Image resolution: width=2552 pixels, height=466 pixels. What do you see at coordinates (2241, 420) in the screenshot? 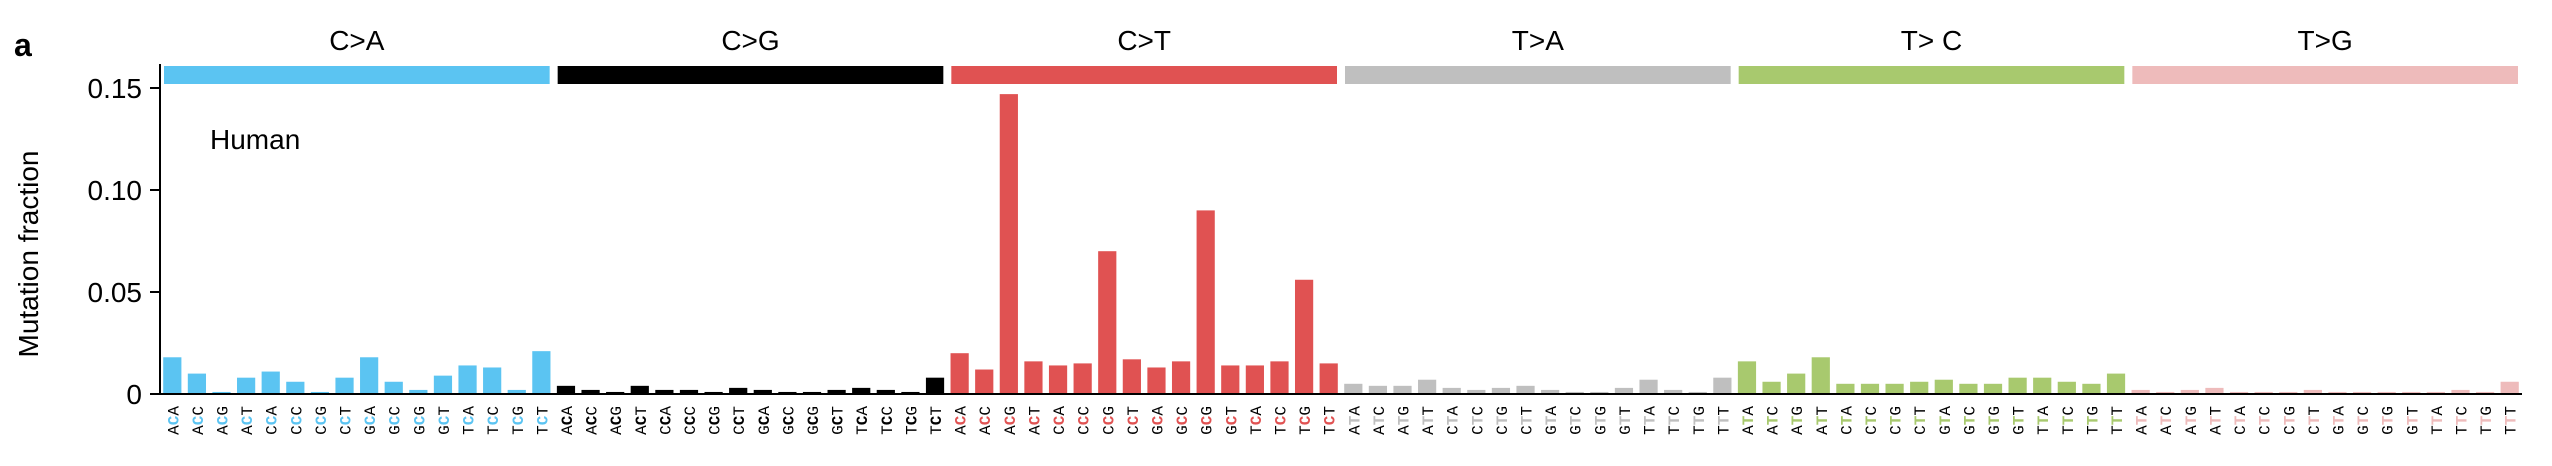
I see `x-tick-label: CTA` at bounding box center [2241, 420].